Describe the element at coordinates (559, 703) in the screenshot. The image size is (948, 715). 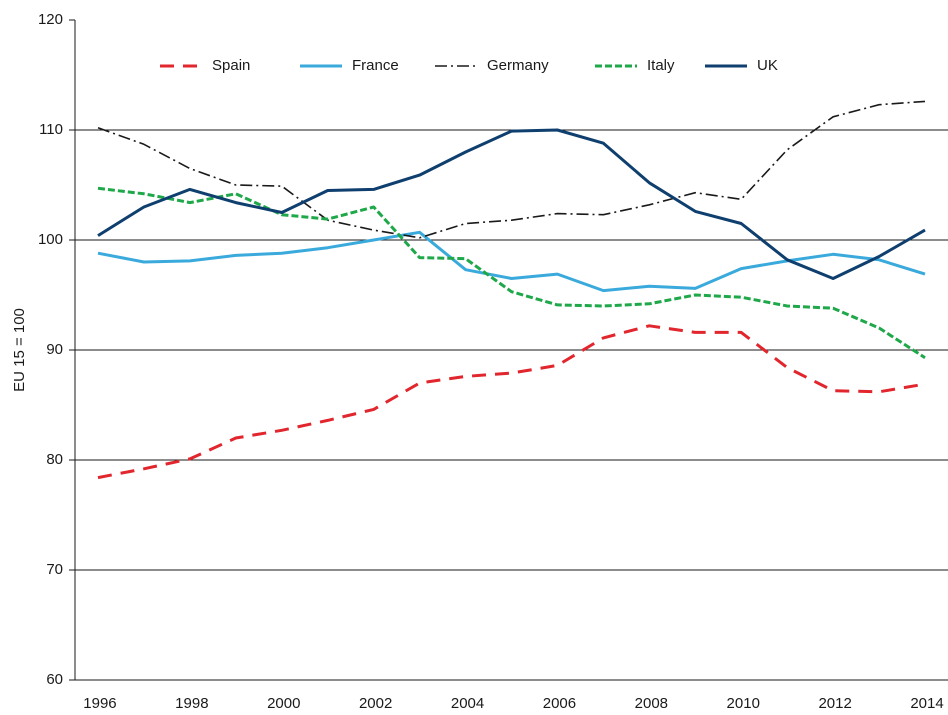
I see `x-tick-label: 2006` at that location.